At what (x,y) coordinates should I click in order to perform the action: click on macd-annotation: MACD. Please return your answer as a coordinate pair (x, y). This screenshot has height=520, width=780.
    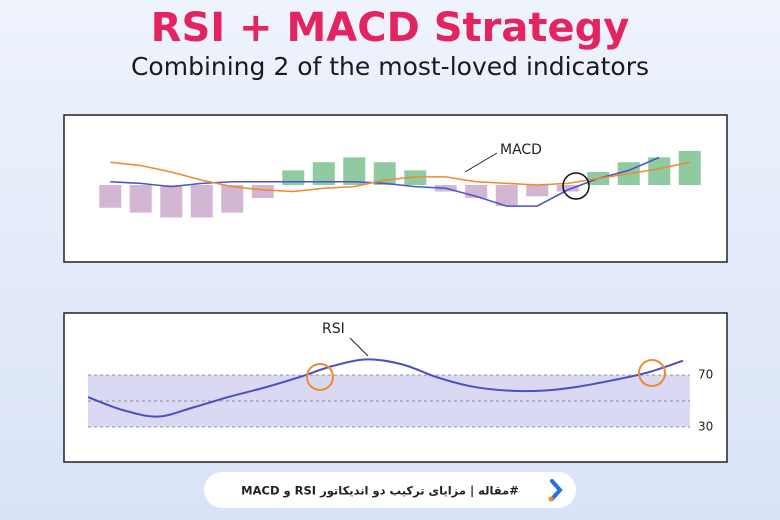
    Looking at the image, I should click on (521, 150).